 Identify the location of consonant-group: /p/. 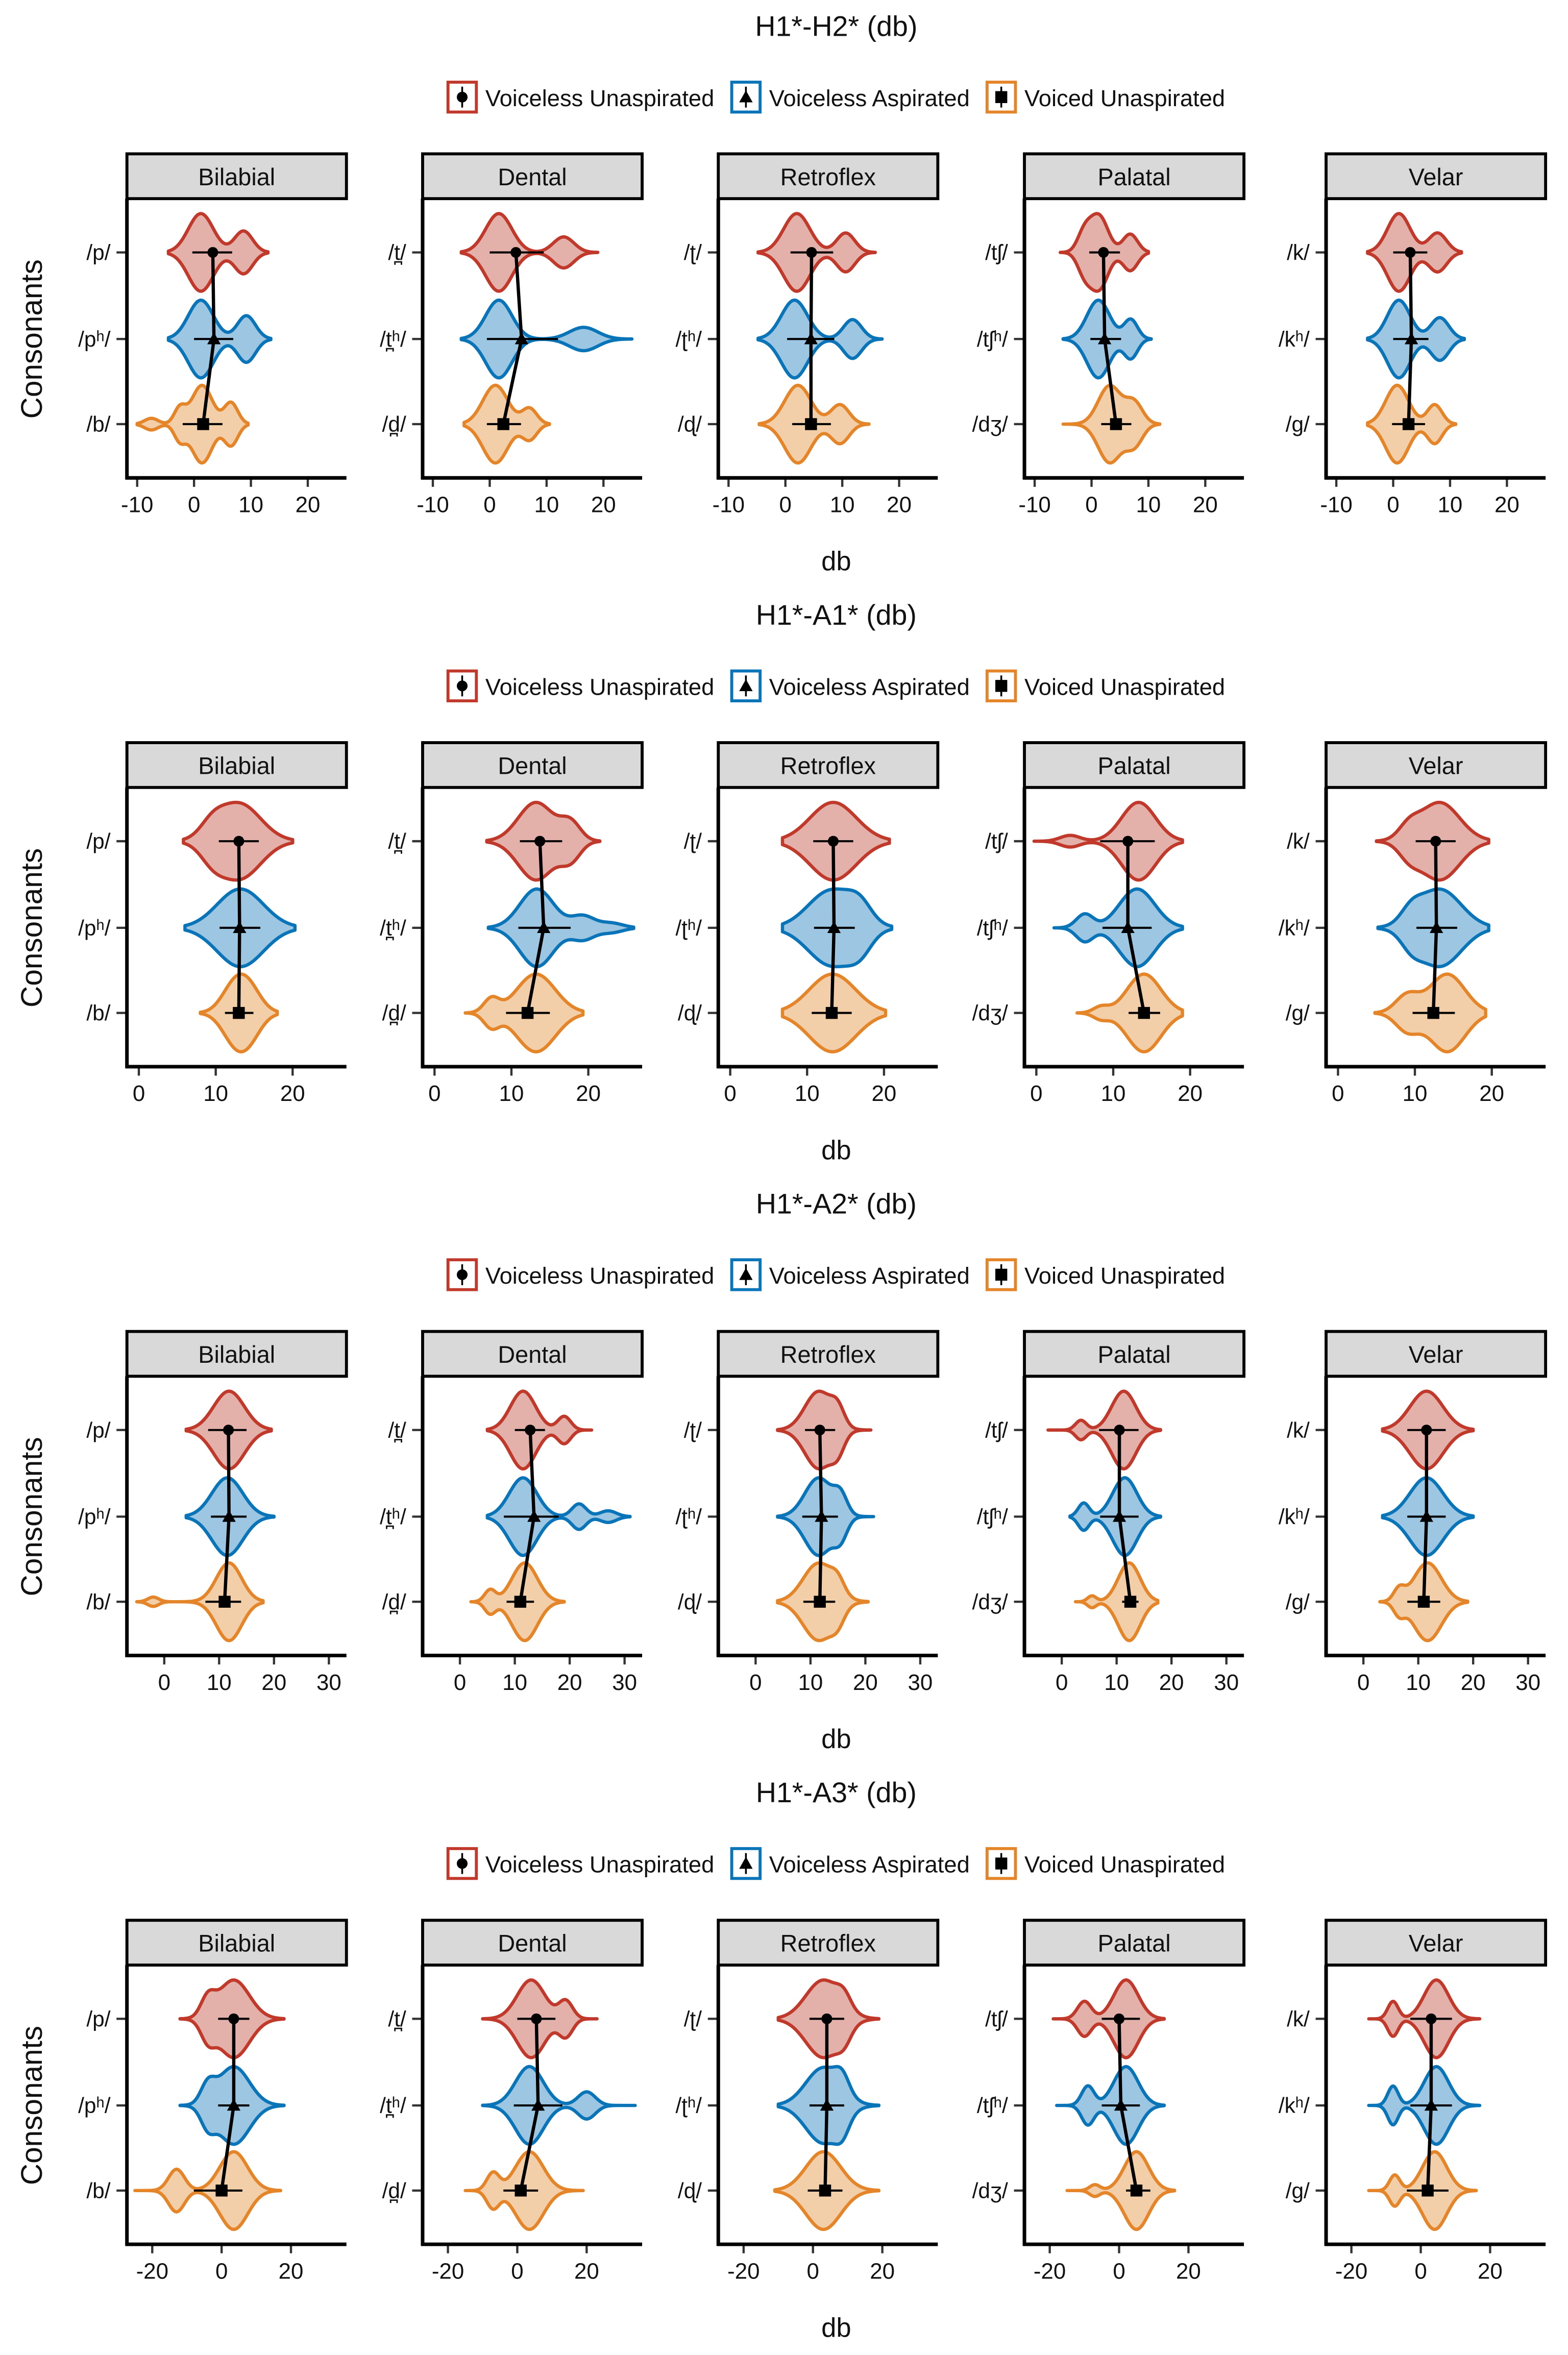
(178, 253).